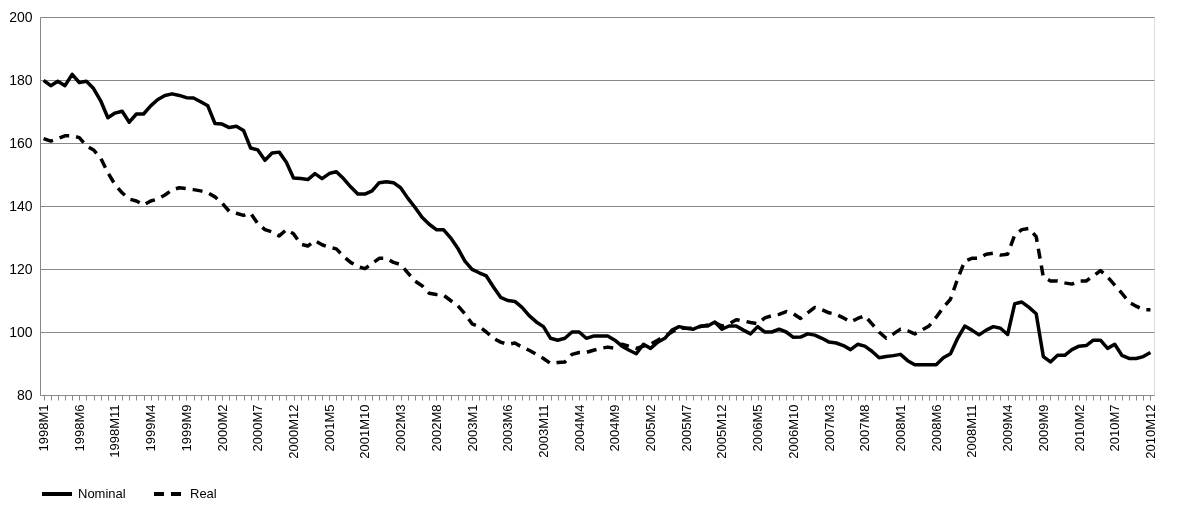 The width and height of the screenshot is (1183, 523). Describe the element at coordinates (102, 493) in the screenshot. I see `legend-label: Nominal` at that location.